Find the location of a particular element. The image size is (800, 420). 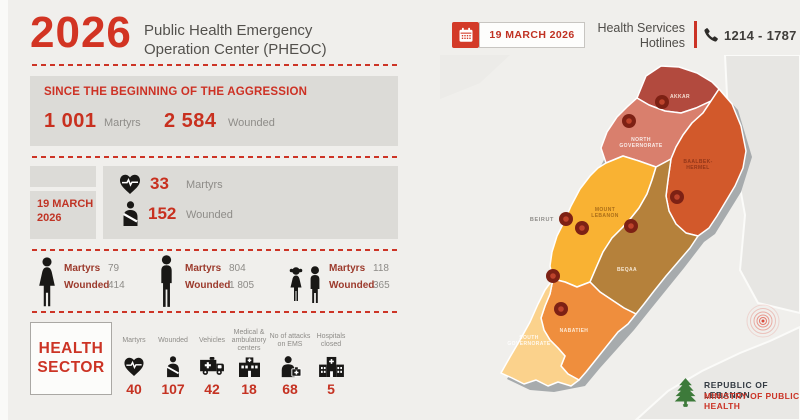

hotlines-label: Health Services Hotlines is located at coordinates (632, 36).